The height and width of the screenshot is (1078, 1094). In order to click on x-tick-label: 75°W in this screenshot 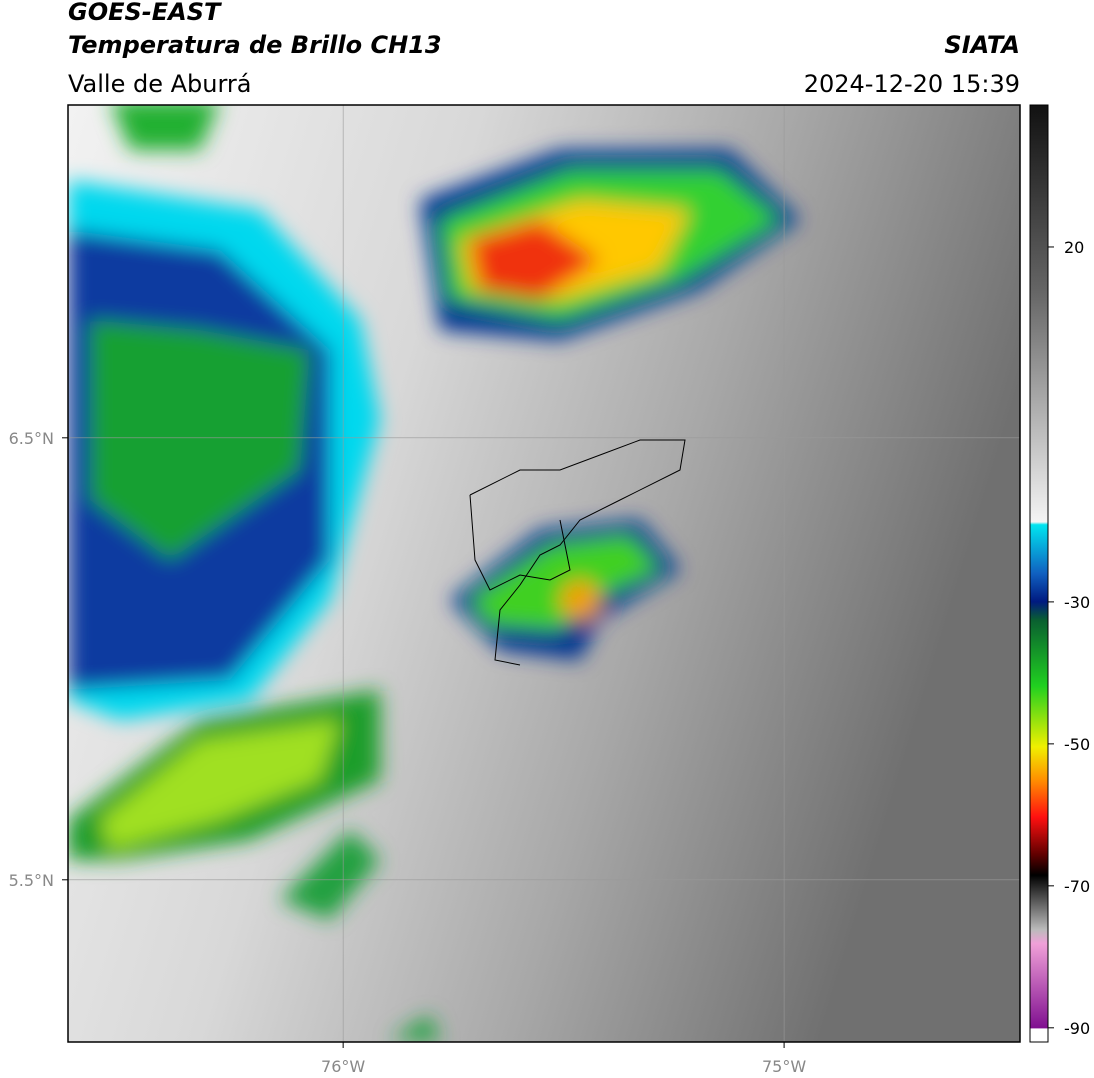, I will do `click(784, 1066)`.